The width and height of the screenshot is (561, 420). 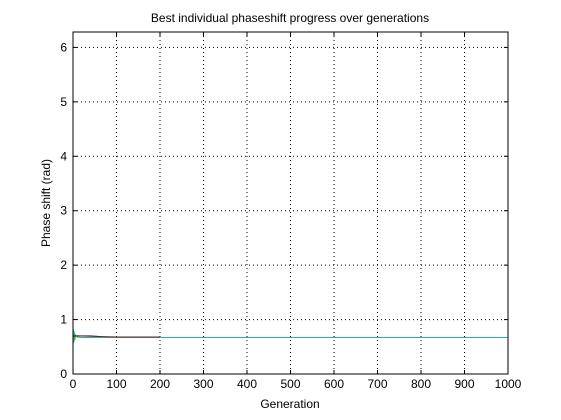 What do you see at coordinates (63, 320) in the screenshot?
I see `y-tick-label: 1` at bounding box center [63, 320].